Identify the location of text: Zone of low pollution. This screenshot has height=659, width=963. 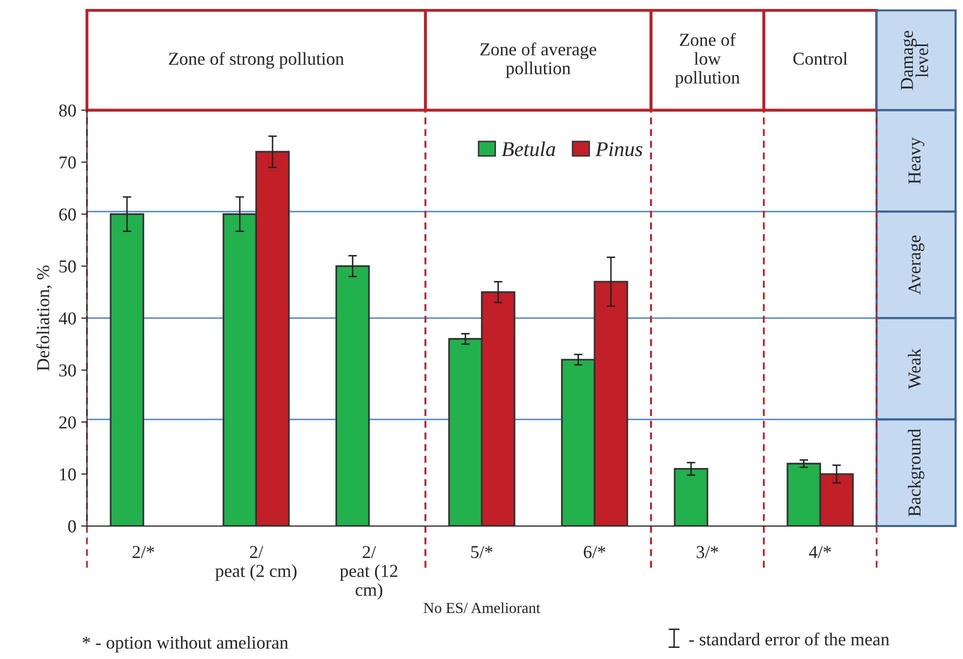
(707, 60).